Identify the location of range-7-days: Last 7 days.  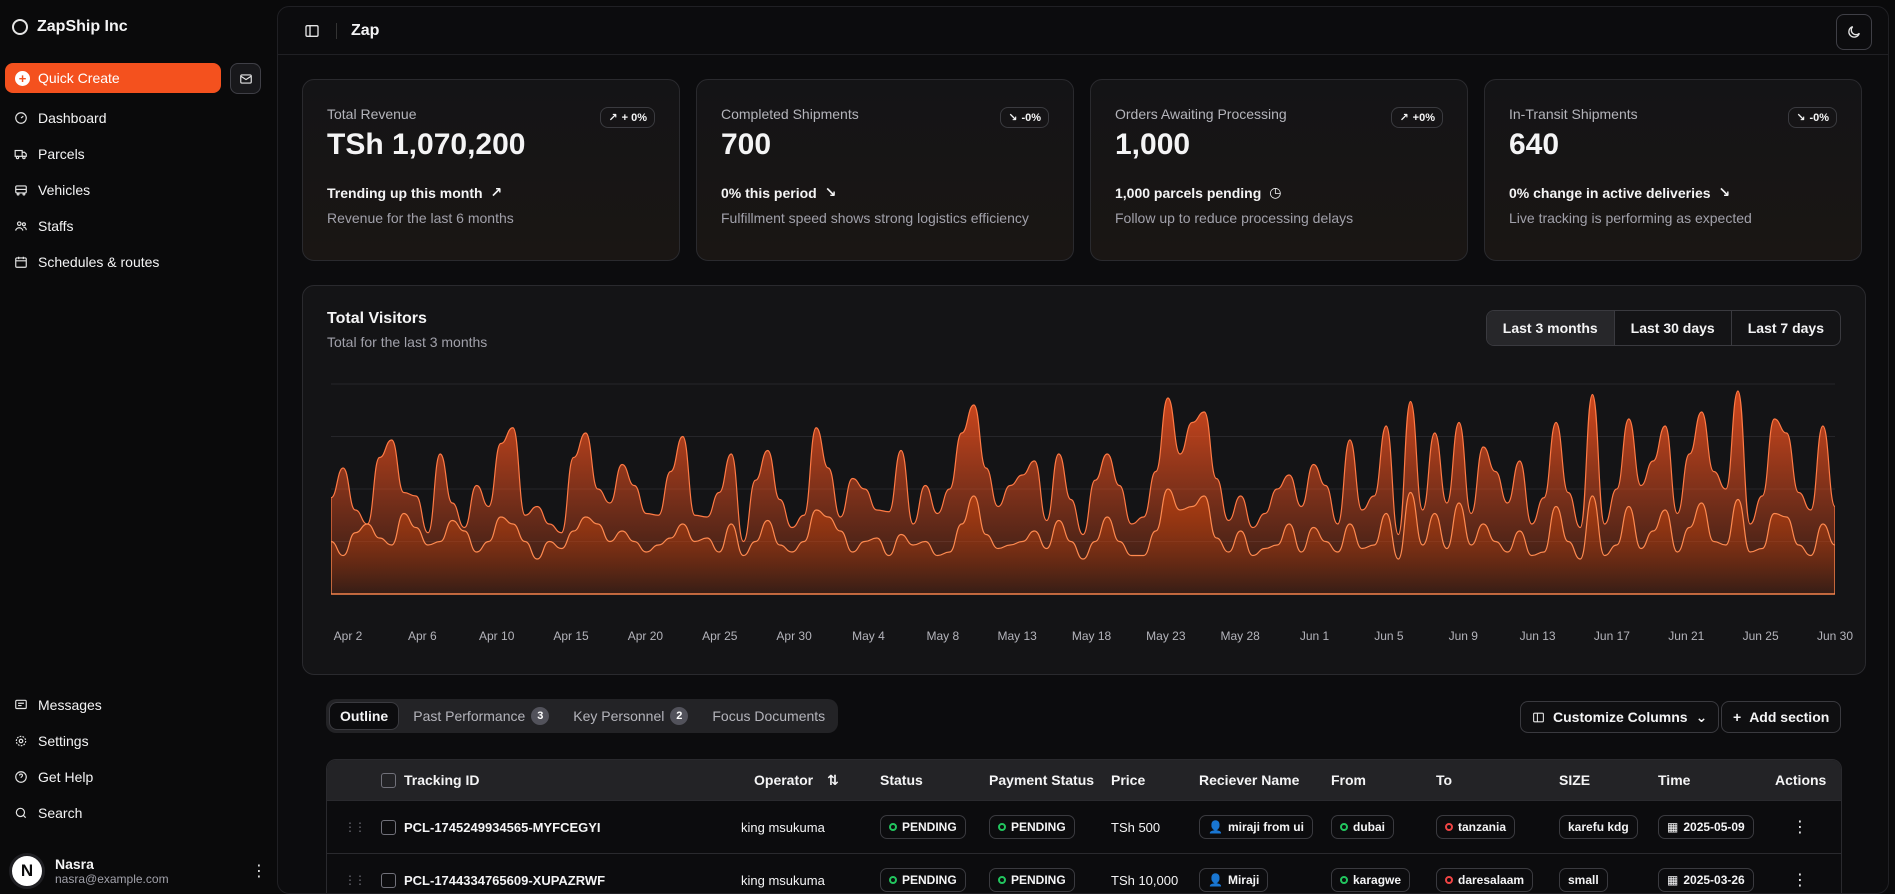
(1785, 328).